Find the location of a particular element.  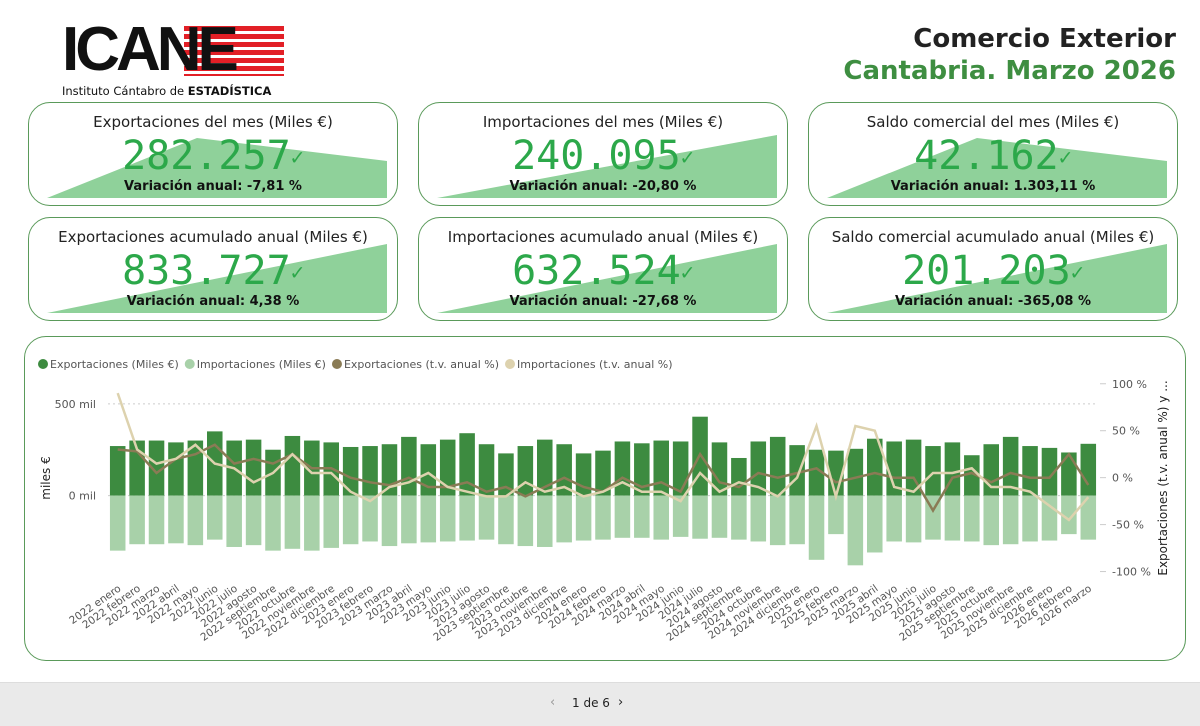

card-variation: Variación anual: -27,68 % is located at coordinates (603, 301).